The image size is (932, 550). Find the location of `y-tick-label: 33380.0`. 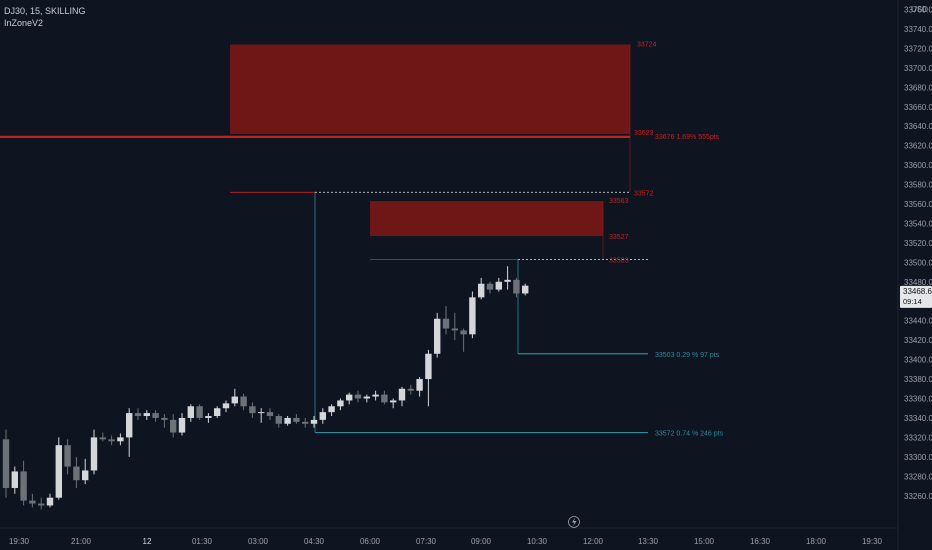

y-tick-label: 33380.0 is located at coordinates (918, 379).